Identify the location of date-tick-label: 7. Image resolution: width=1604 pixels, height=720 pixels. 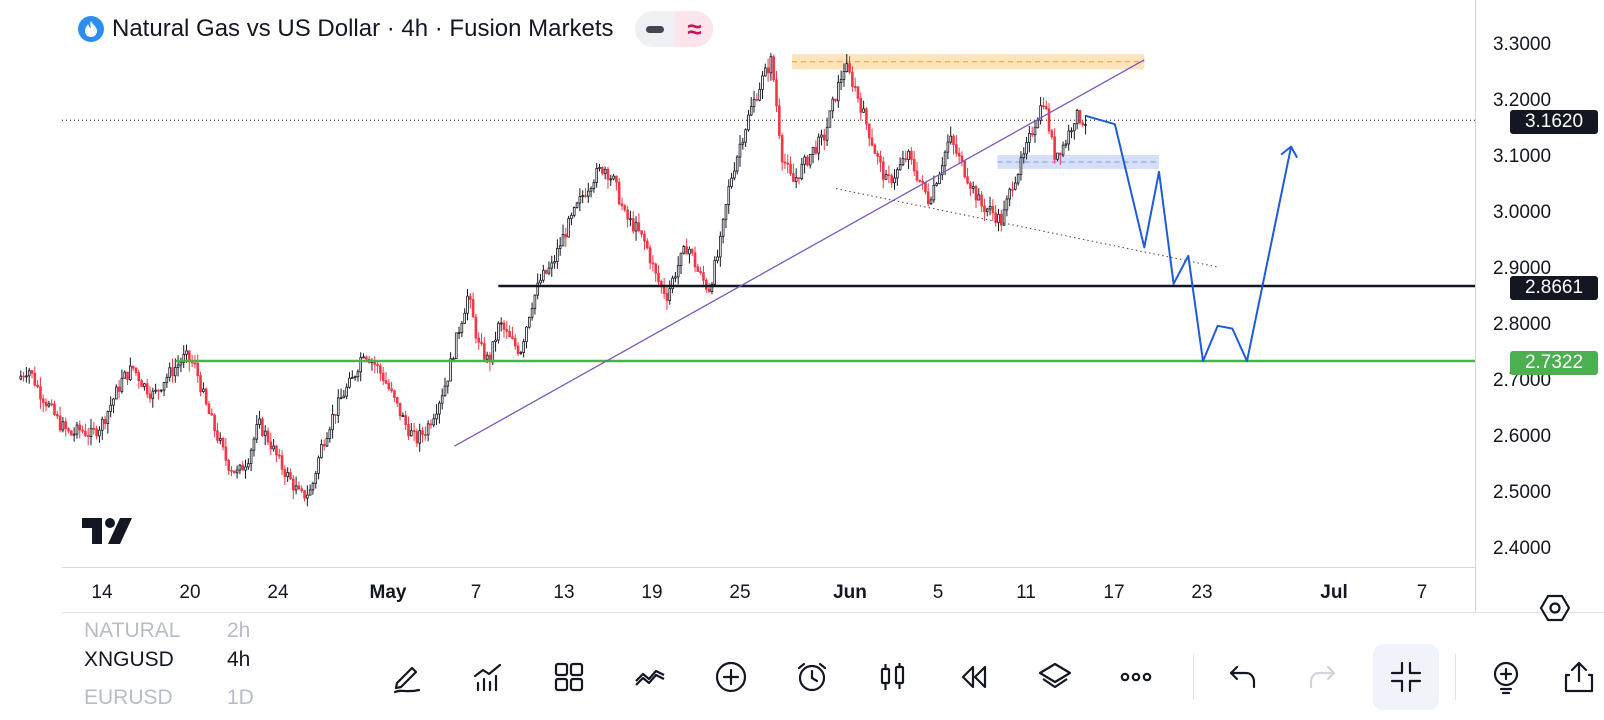
(1422, 592).